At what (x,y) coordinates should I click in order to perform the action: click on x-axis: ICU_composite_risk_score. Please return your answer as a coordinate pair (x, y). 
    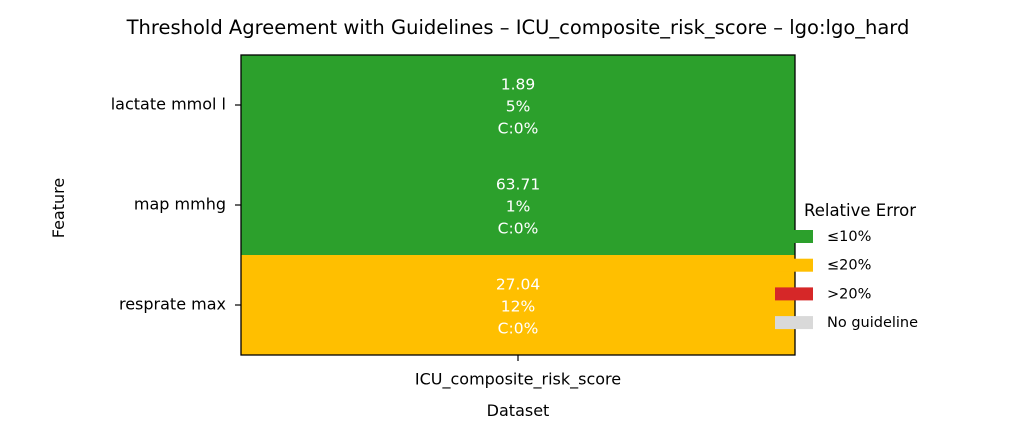
    Looking at the image, I should click on (518, 372).